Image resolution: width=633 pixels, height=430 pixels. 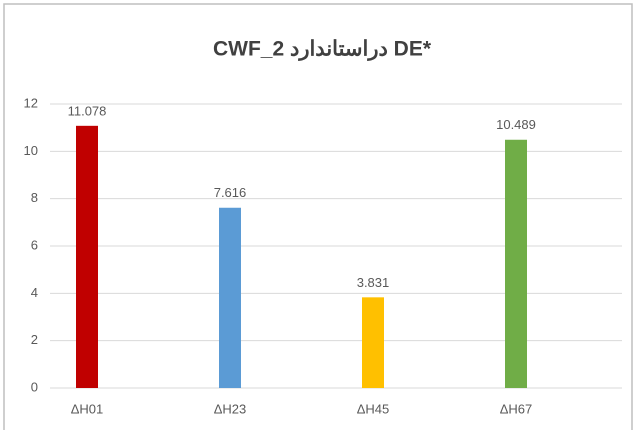 What do you see at coordinates (34, 339) in the screenshot?
I see `y-tick-label: 2` at bounding box center [34, 339].